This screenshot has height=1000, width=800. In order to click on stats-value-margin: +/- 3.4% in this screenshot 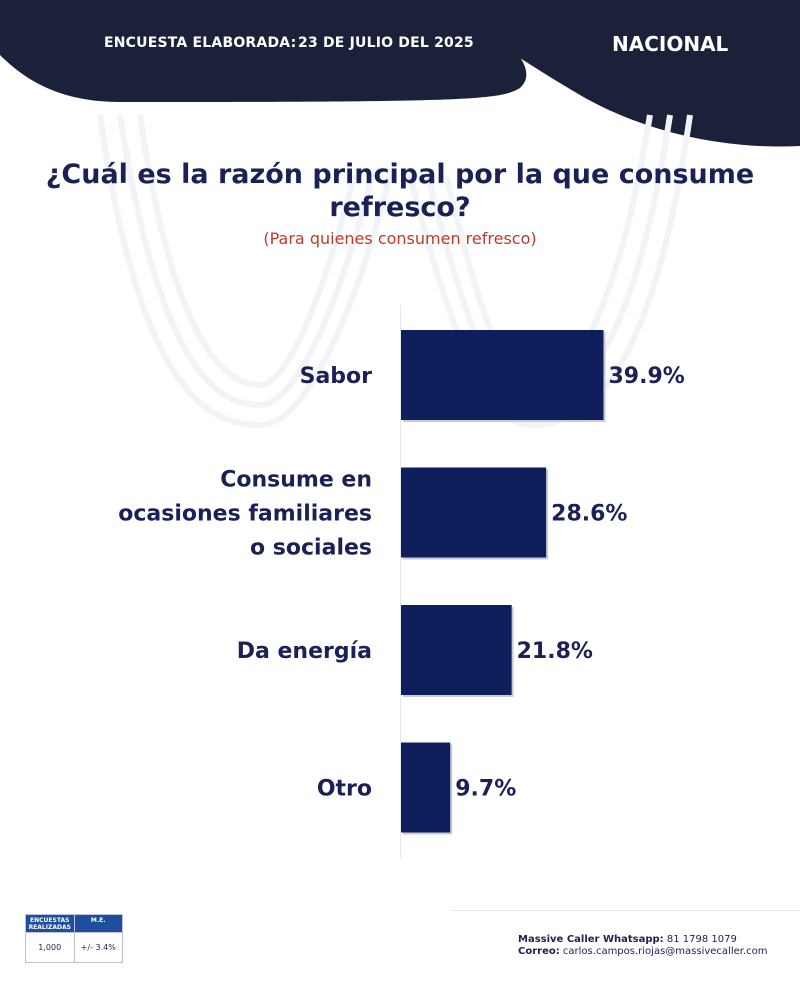, I will do `click(97, 947)`.